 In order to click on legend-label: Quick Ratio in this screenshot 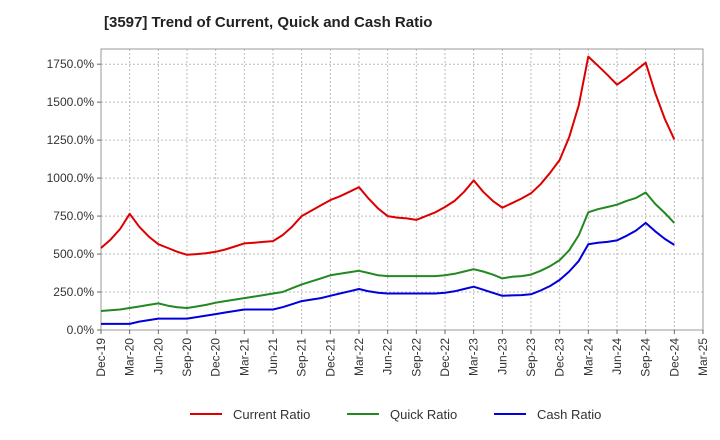, I will do `click(423, 414)`.